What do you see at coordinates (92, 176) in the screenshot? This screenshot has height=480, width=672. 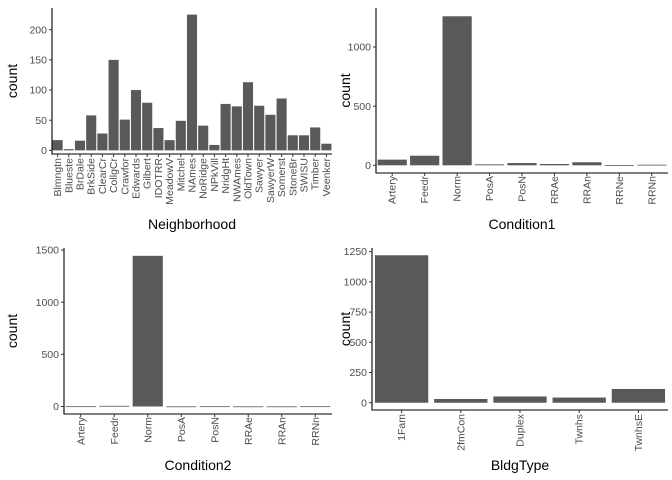 I see `x-tick-label: BrkSide` at bounding box center [92, 176].